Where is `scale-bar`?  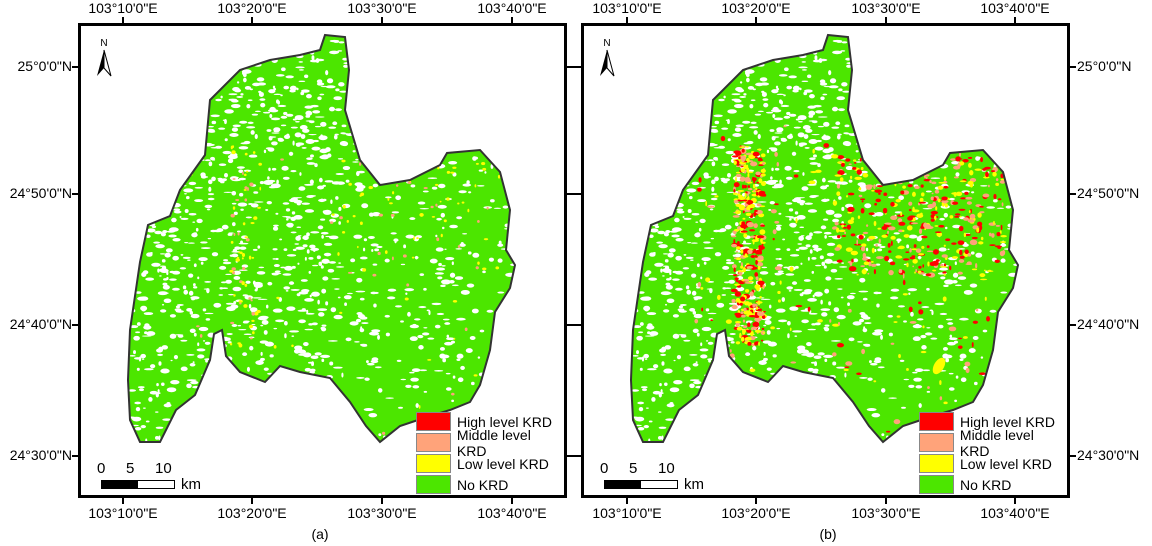 scale-bar is located at coordinates (138, 484).